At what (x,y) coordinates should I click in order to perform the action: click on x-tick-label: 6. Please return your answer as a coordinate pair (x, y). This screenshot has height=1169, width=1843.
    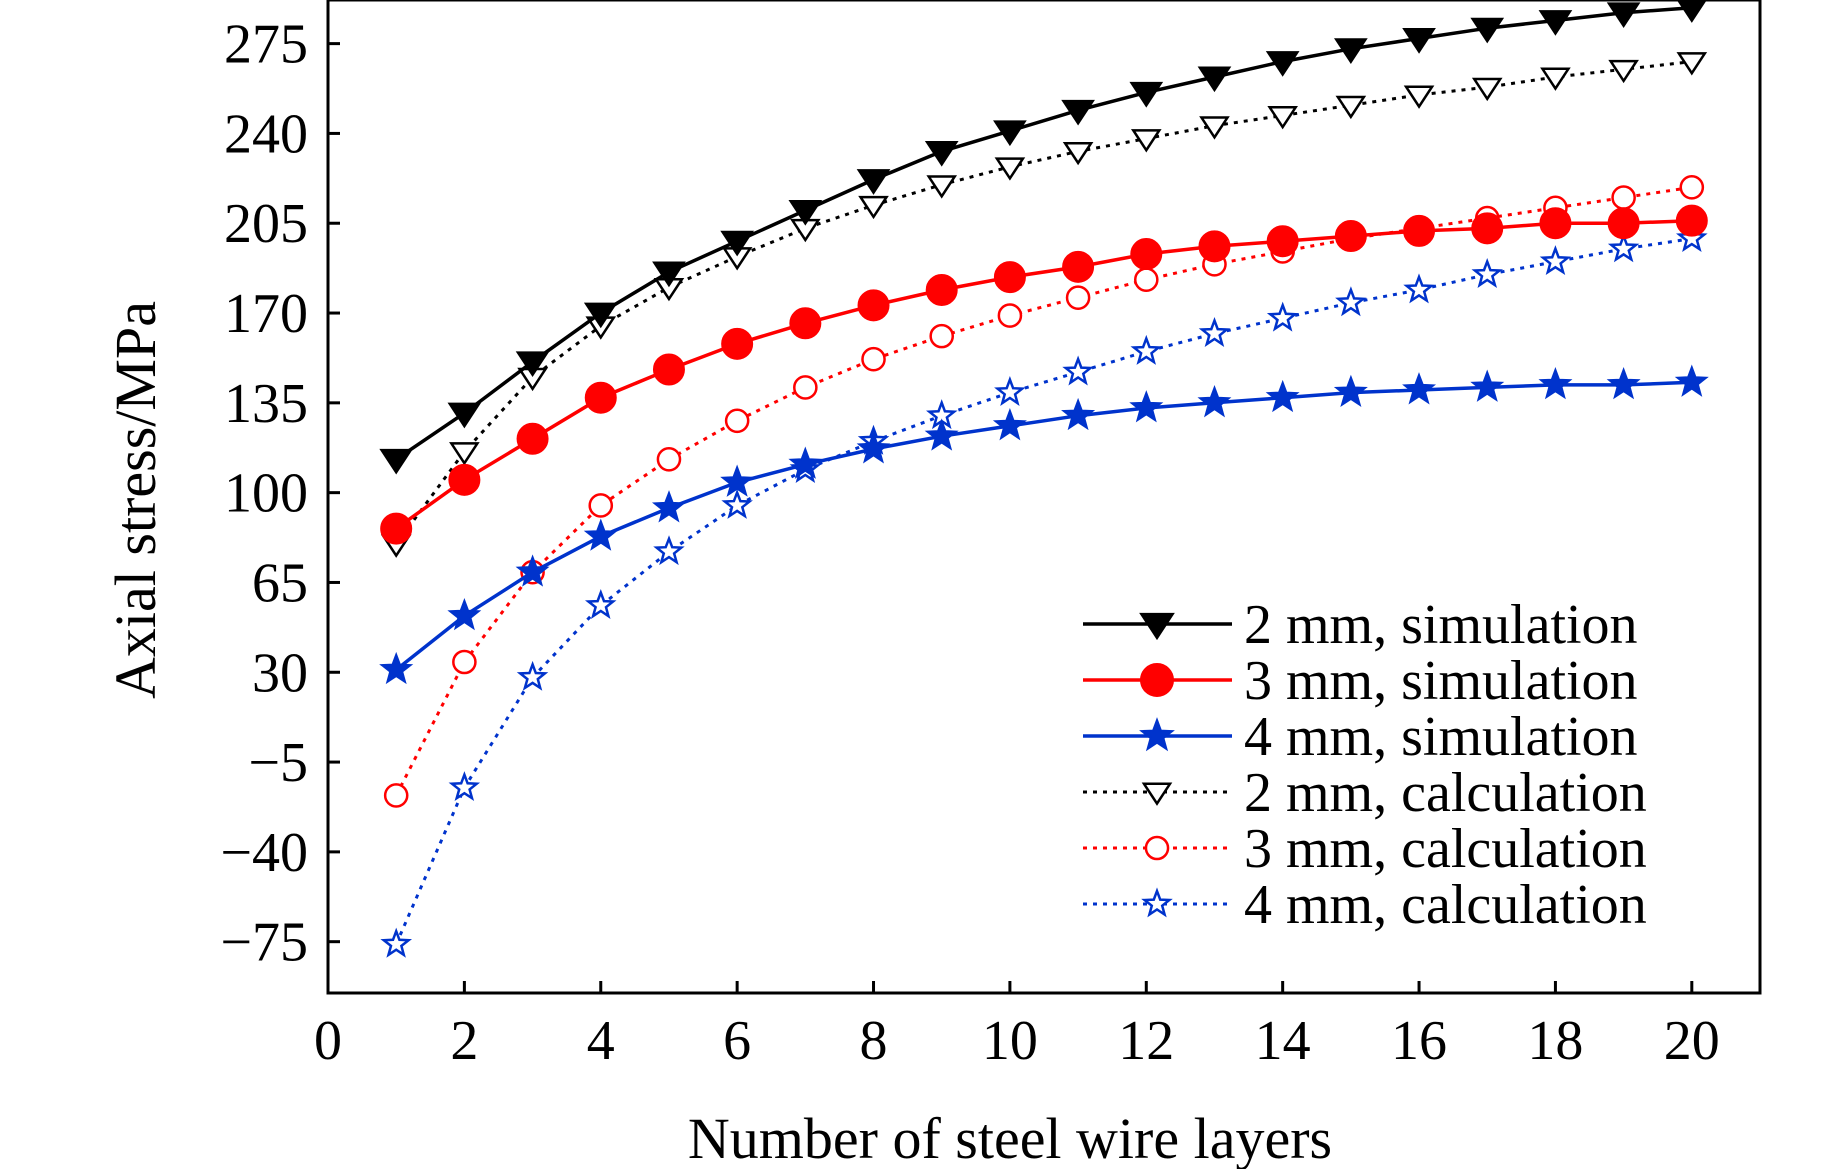
    Looking at the image, I should click on (737, 1041).